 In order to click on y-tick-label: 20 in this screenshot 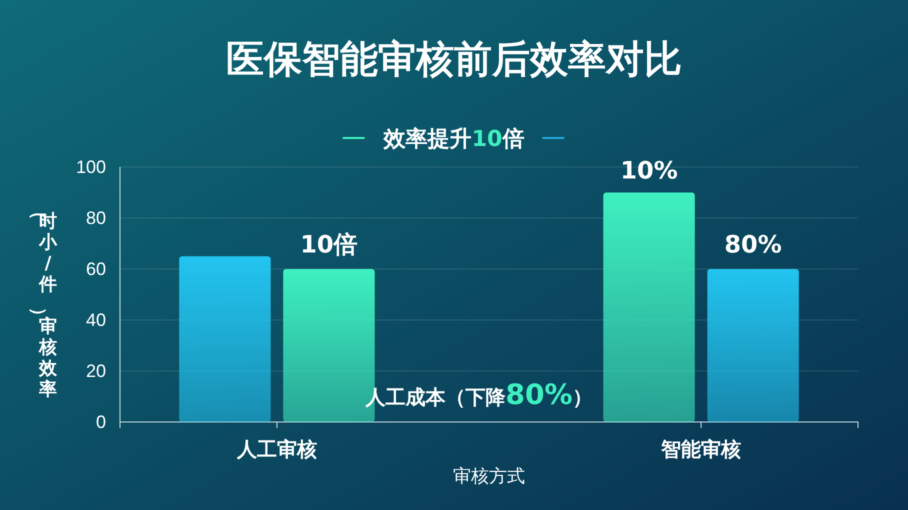, I will do `click(96, 370)`.